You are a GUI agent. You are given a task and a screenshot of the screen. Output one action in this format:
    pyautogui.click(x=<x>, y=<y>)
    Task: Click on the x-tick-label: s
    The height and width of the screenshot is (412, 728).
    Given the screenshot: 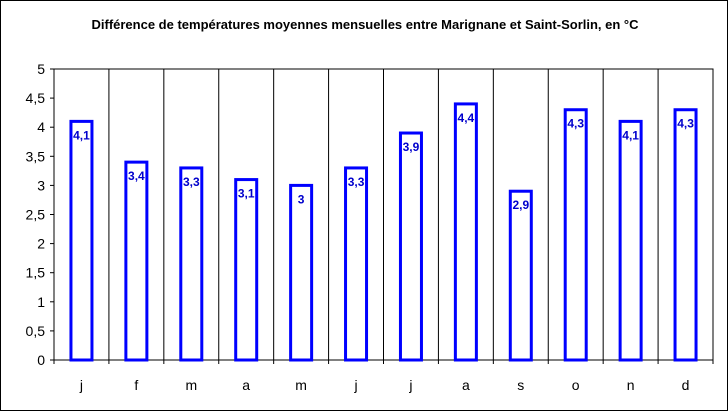 What is the action you would take?
    pyautogui.click(x=520, y=385)
    